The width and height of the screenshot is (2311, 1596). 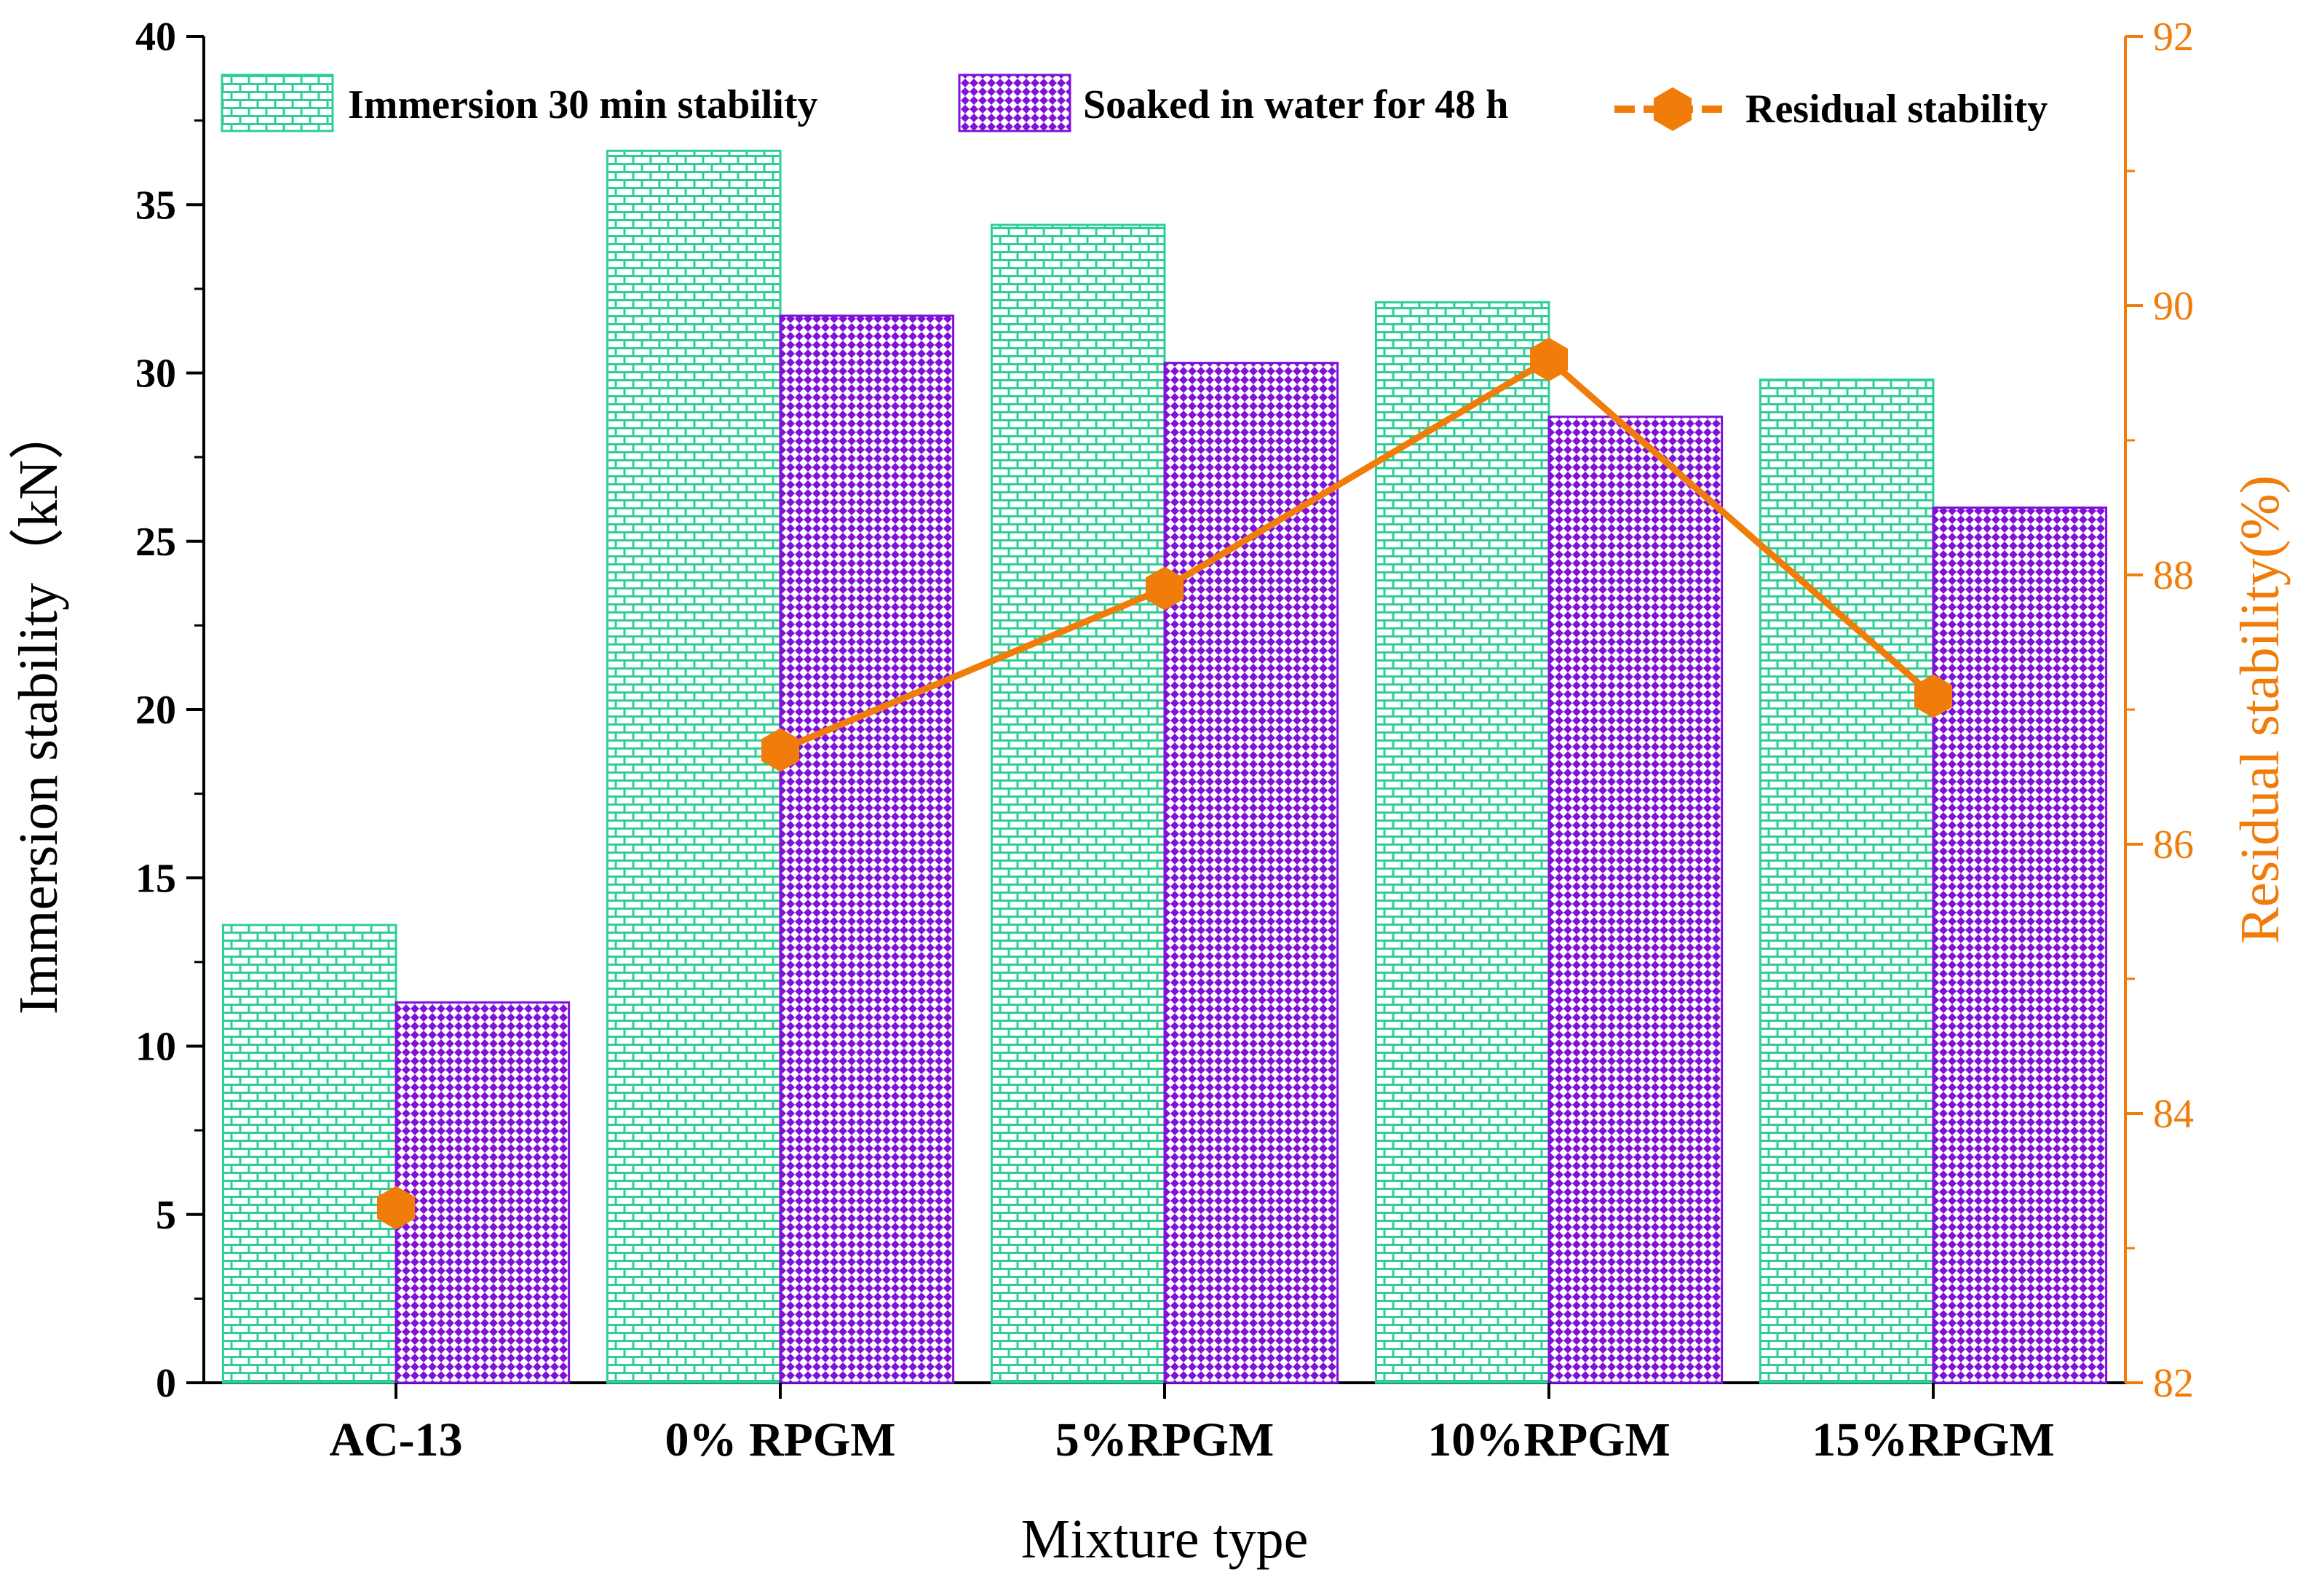 What do you see at coordinates (155, 205) in the screenshot?
I see `y-tick-label: 35` at bounding box center [155, 205].